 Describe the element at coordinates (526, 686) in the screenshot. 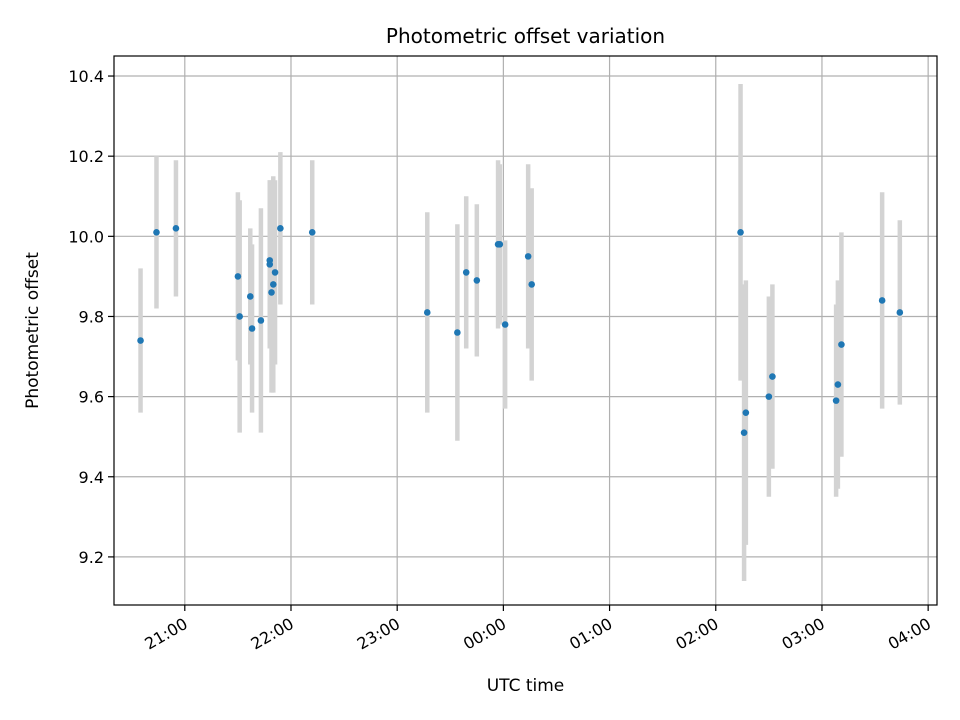

I see `x-axis-title: UTC time` at that location.